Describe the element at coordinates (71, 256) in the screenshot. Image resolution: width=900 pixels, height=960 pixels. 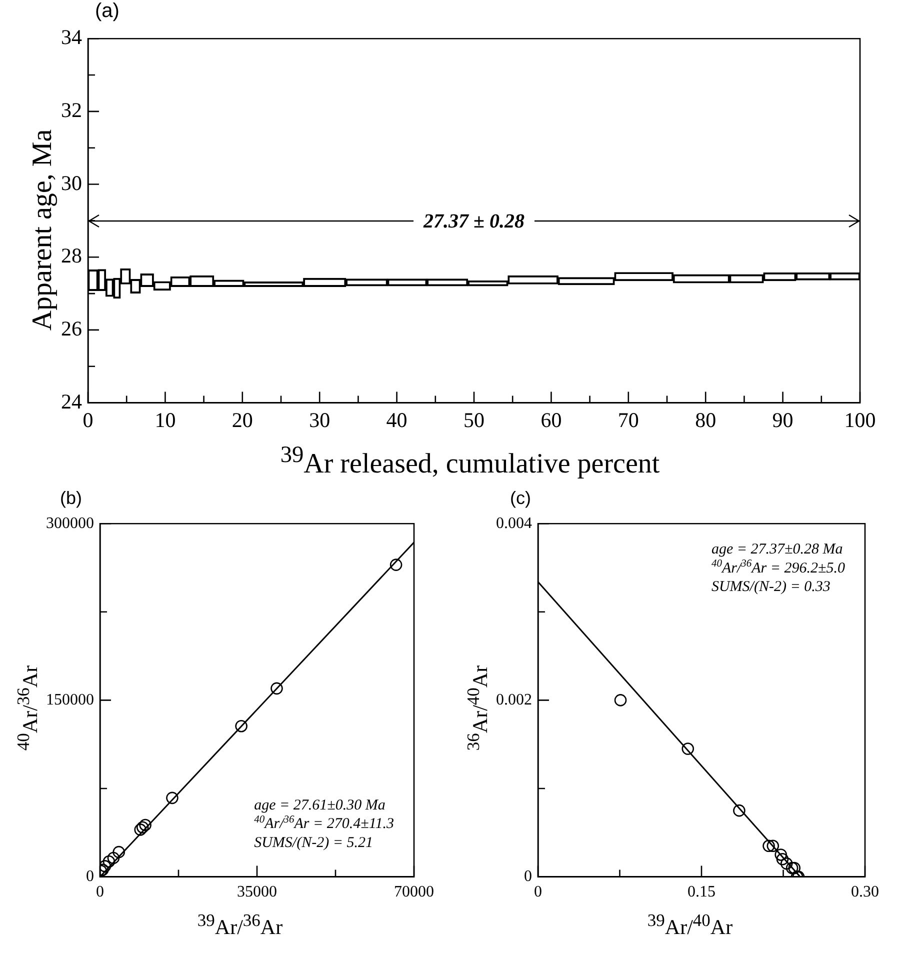
I see `y-tick-label: 28` at that location.